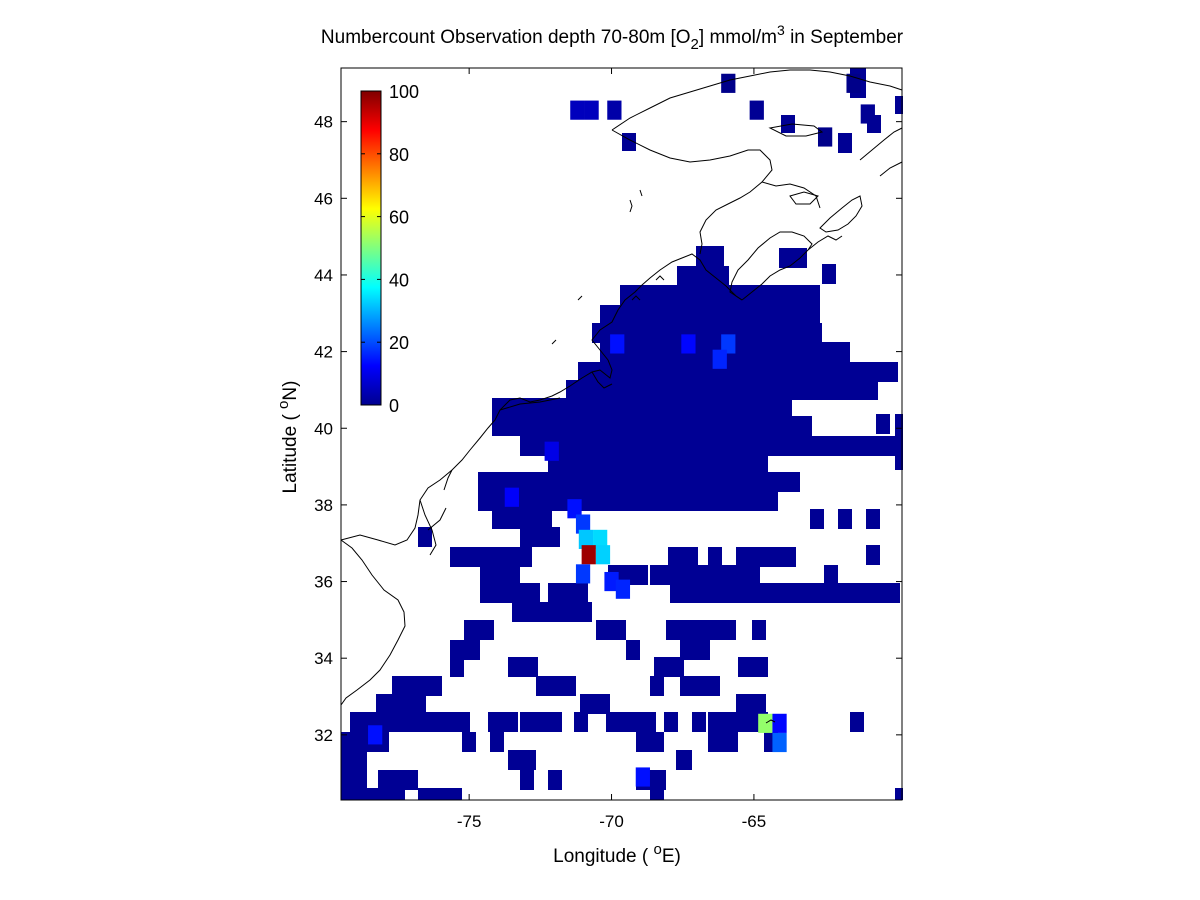 This screenshot has height=900, width=1200. I want to click on y-tick-label: 32, so click(323, 735).